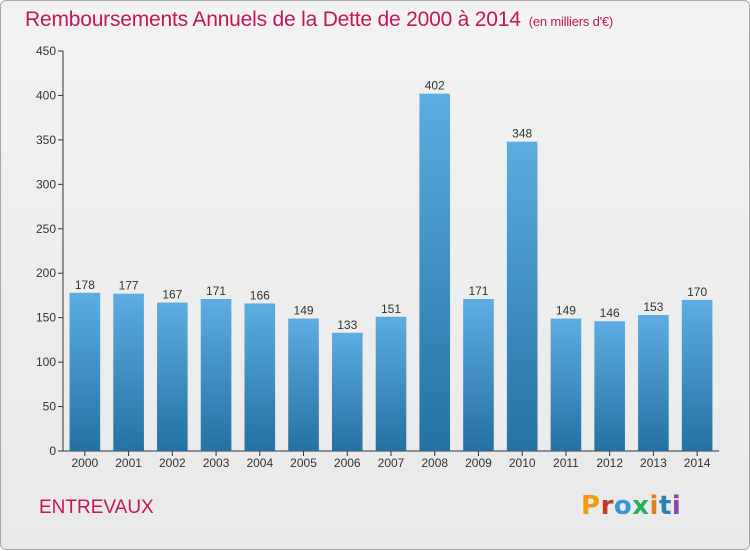  Describe the element at coordinates (260, 377) in the screenshot. I see `bar-2004` at that location.